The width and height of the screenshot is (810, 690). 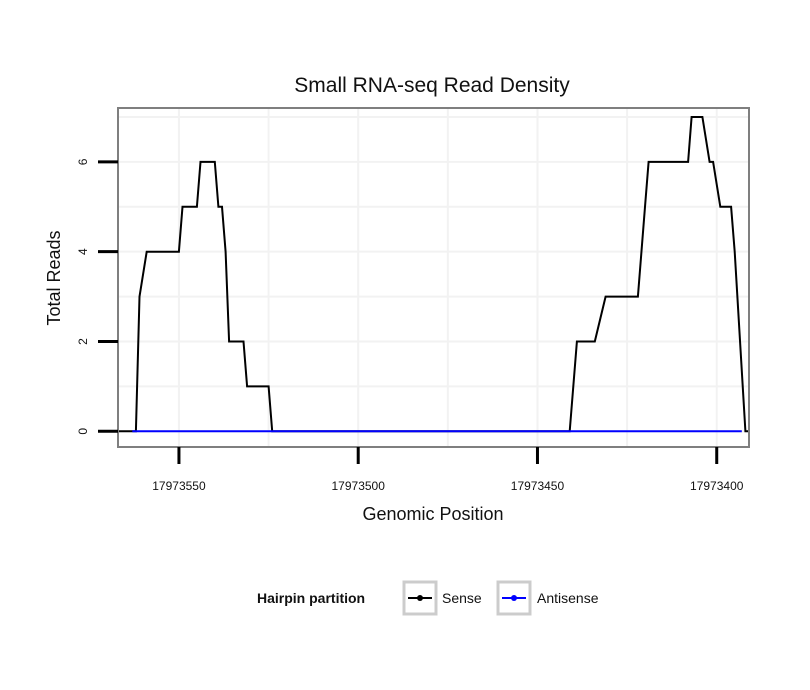 What do you see at coordinates (54, 277) in the screenshot?
I see `y-axis-label: Total Reads` at bounding box center [54, 277].